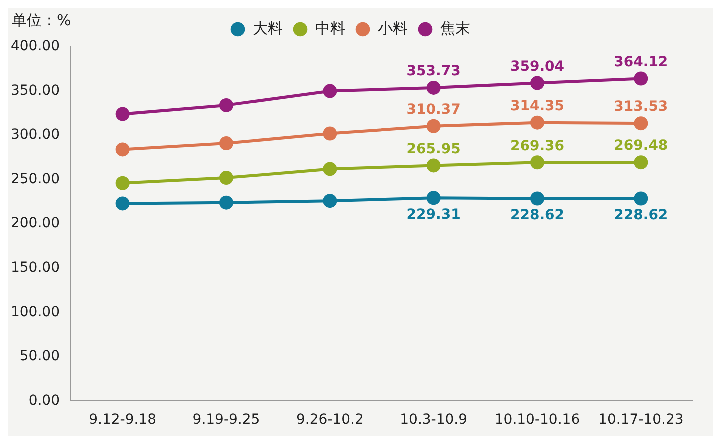 The height and width of the screenshot is (444, 721). What do you see at coordinates (641, 107) in the screenshot?
I see `data-label: 313.53` at bounding box center [641, 107].